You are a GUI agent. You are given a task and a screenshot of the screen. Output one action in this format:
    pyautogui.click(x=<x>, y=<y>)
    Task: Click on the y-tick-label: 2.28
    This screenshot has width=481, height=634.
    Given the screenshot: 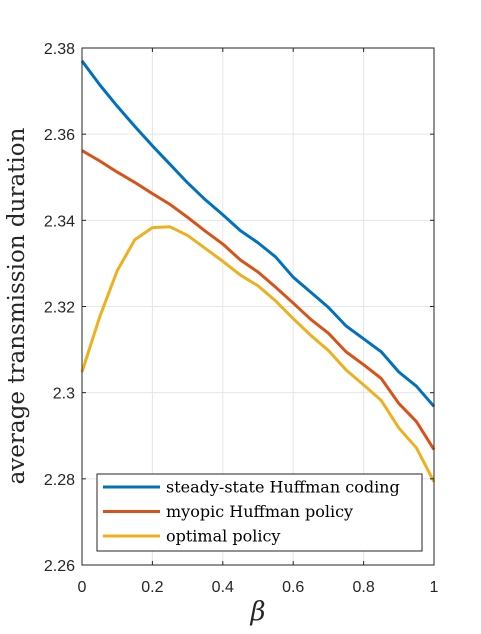 What is the action you would take?
    pyautogui.click(x=59, y=480)
    